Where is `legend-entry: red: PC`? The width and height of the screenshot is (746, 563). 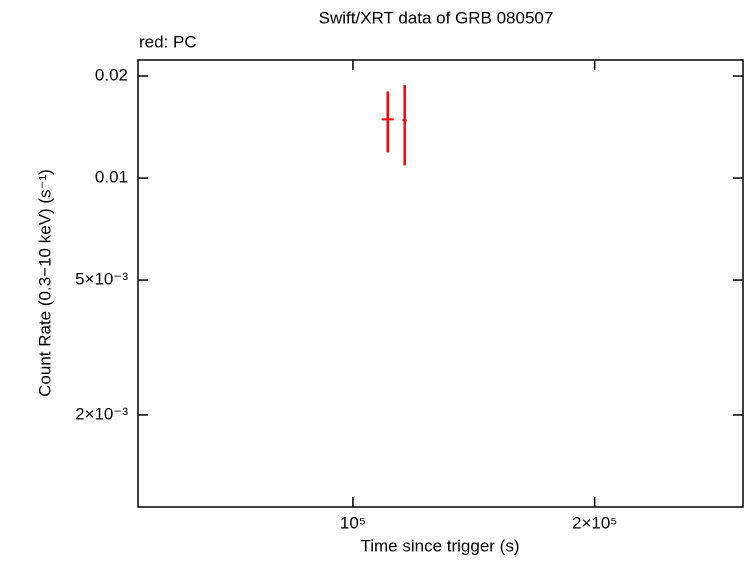
legend-entry: red: PC is located at coordinates (168, 41).